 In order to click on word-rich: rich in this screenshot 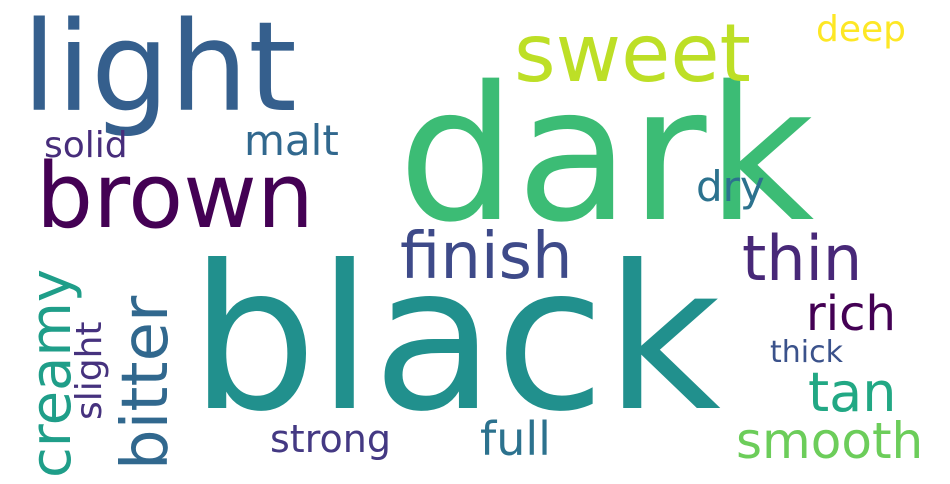, I will do `click(851, 314)`.